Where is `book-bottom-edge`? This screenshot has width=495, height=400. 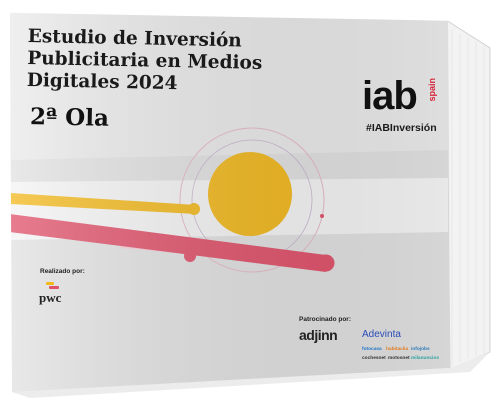
book-bottom-edge is located at coordinates (251, 375).